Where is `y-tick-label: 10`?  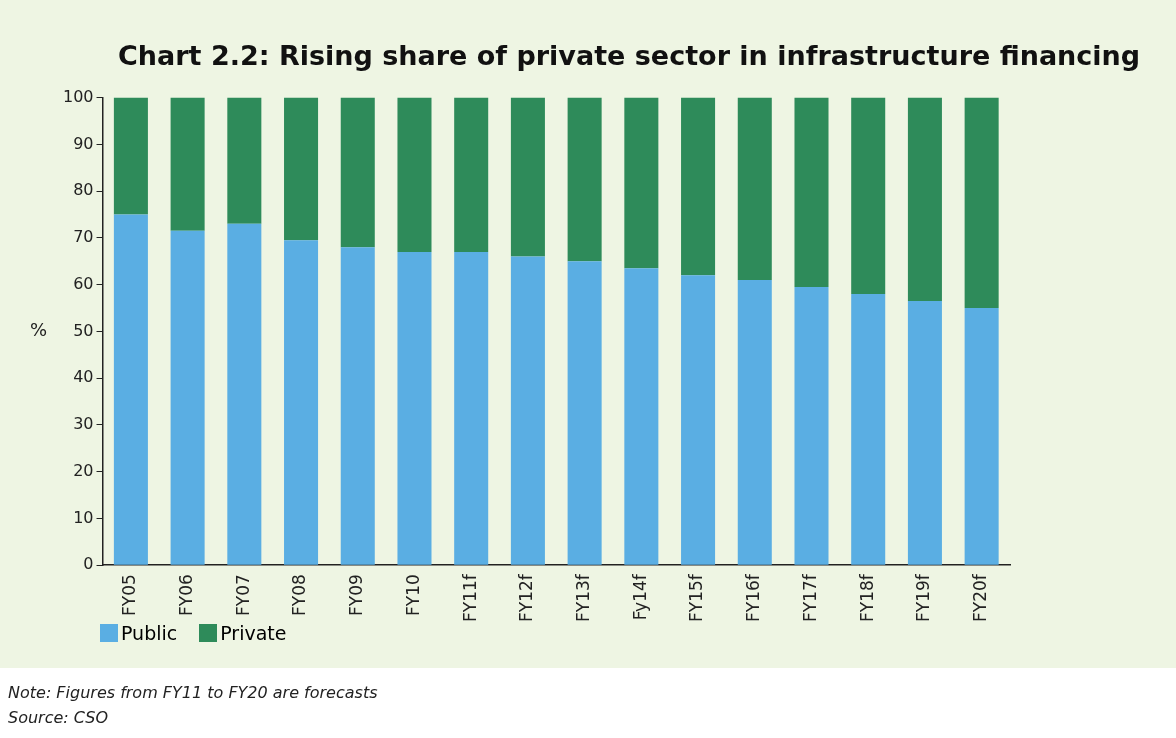 y-tick-label: 10 is located at coordinates (83, 517).